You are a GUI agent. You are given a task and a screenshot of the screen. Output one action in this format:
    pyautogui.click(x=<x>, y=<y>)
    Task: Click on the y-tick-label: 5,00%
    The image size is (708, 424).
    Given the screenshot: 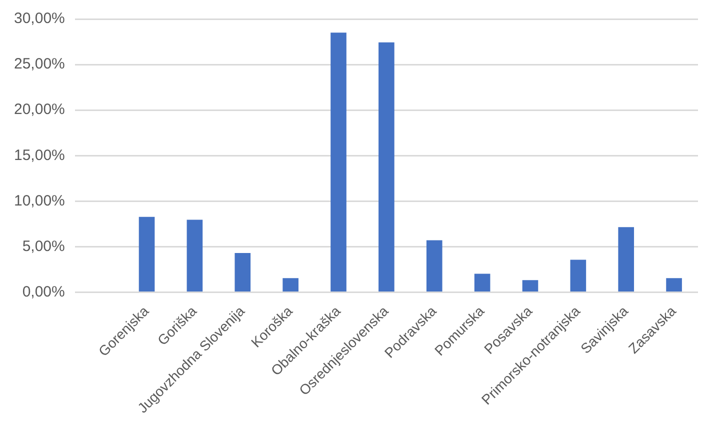 What is the action you would take?
    pyautogui.click(x=43, y=246)
    